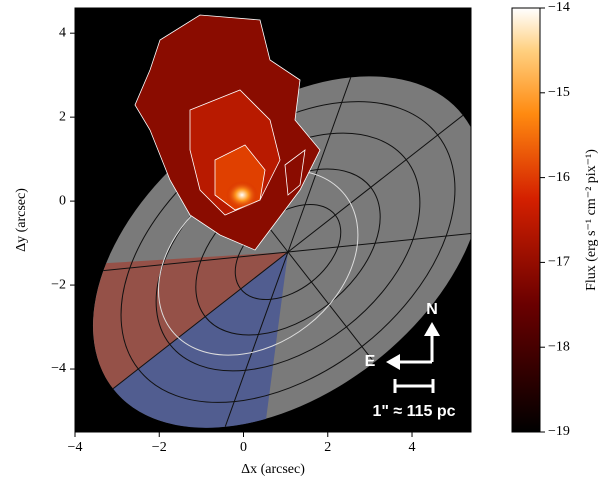 Image resolution: width=610 pixels, height=492 pixels. Describe the element at coordinates (559, 262) in the screenshot. I see `colorbar-tick-label: −17` at that location.